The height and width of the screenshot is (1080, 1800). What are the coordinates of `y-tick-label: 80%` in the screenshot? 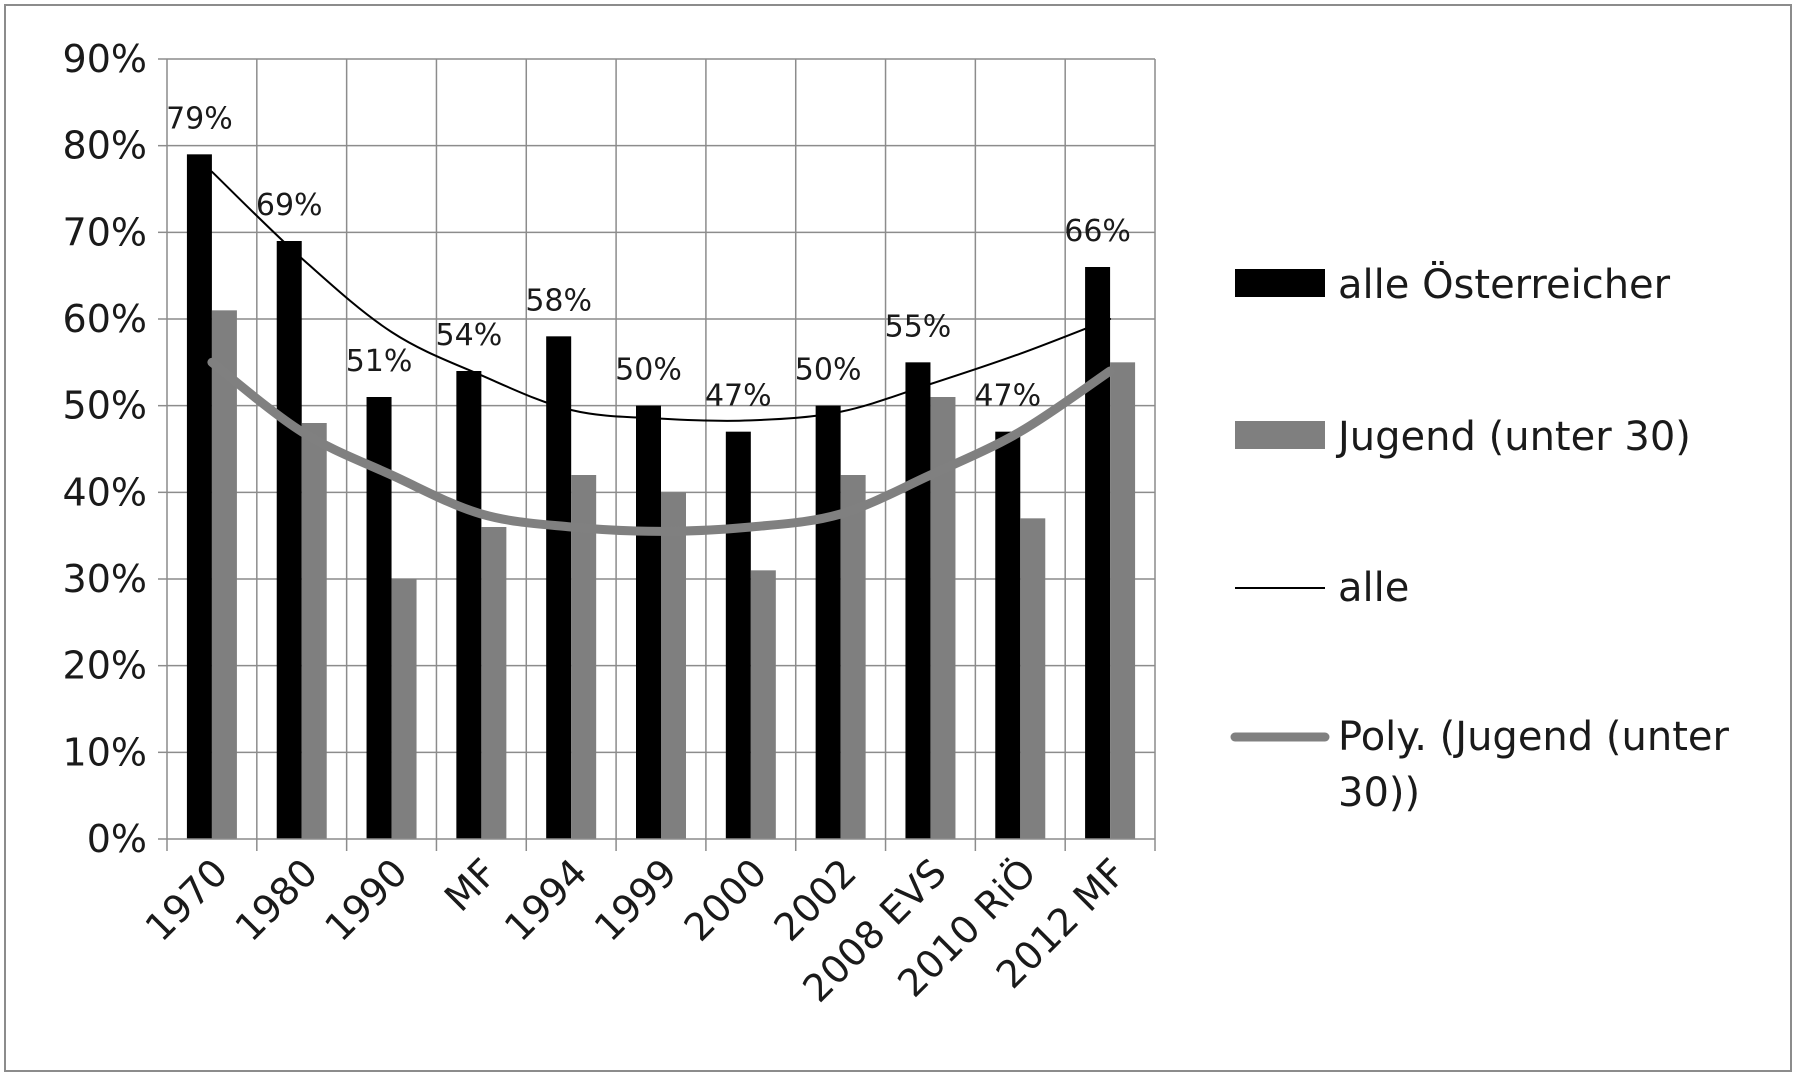 It's located at (105, 146).